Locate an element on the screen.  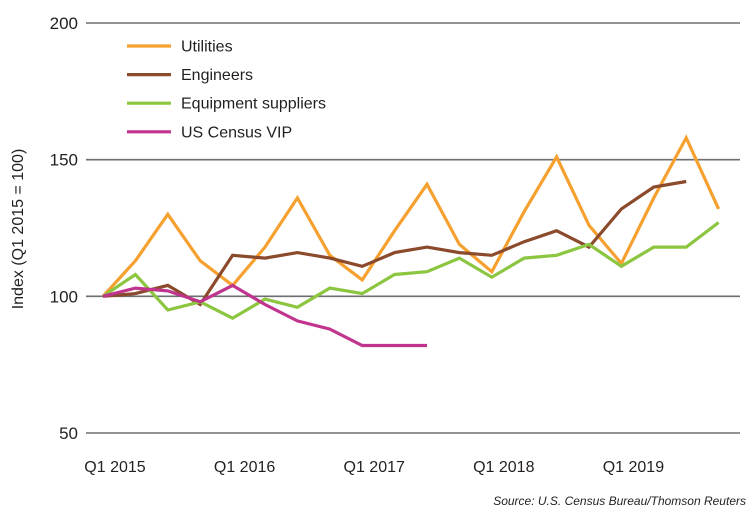
legend-label-utilities: Utilities is located at coordinates (207, 47).